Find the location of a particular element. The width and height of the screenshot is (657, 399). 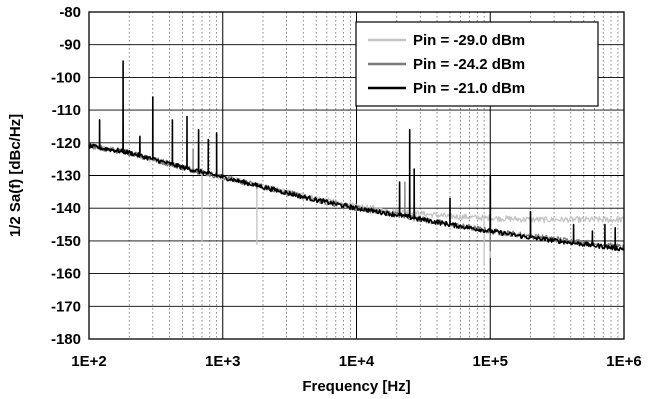

x-tick-label: 1E+2 is located at coordinates (88, 361).